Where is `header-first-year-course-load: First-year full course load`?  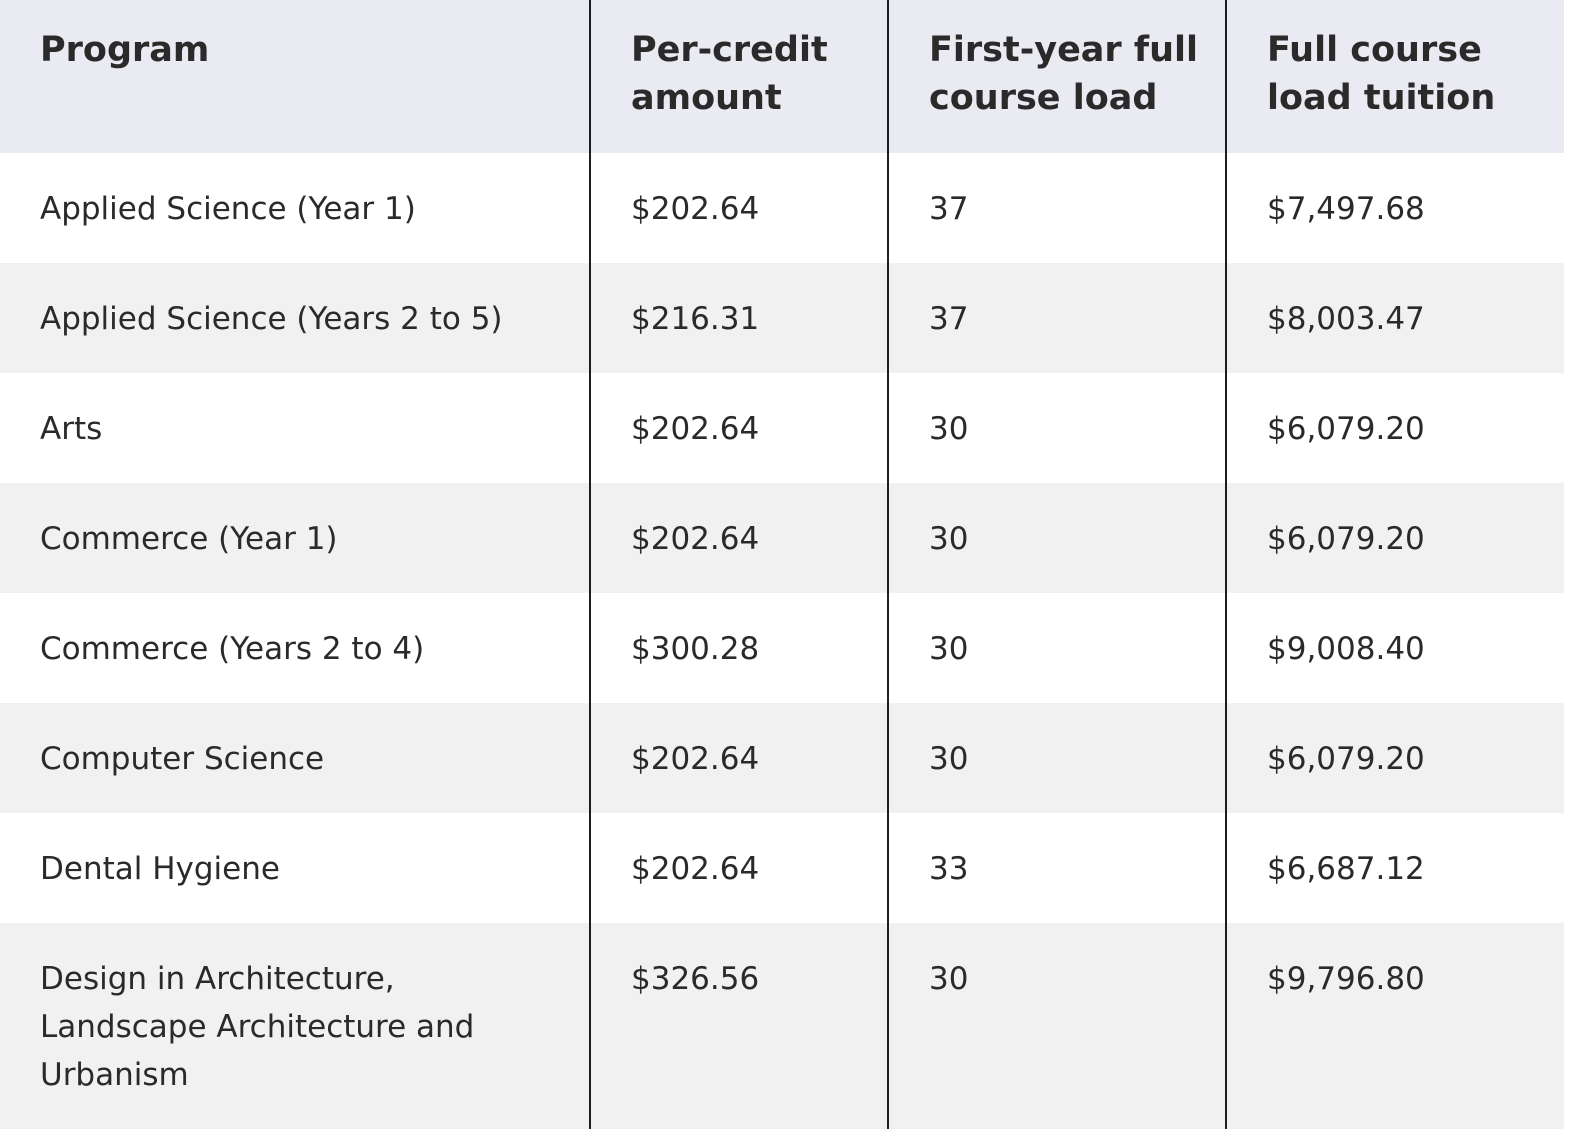
header-first-year-course-load: First-year full course load is located at coordinates (1056, 76).